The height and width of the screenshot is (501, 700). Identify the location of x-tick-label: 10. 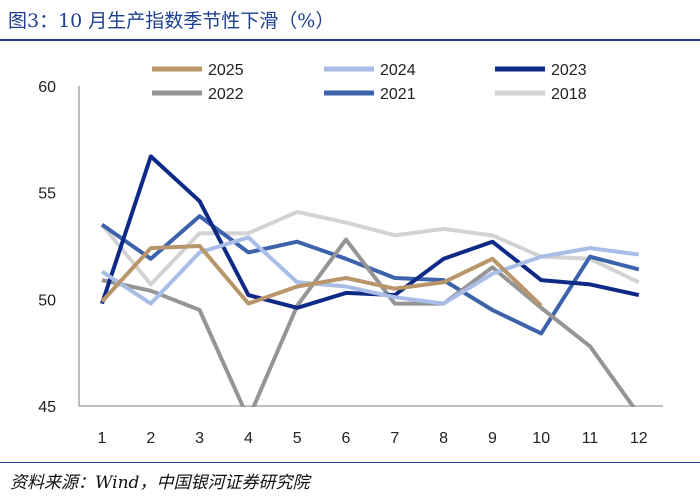
(541, 438).